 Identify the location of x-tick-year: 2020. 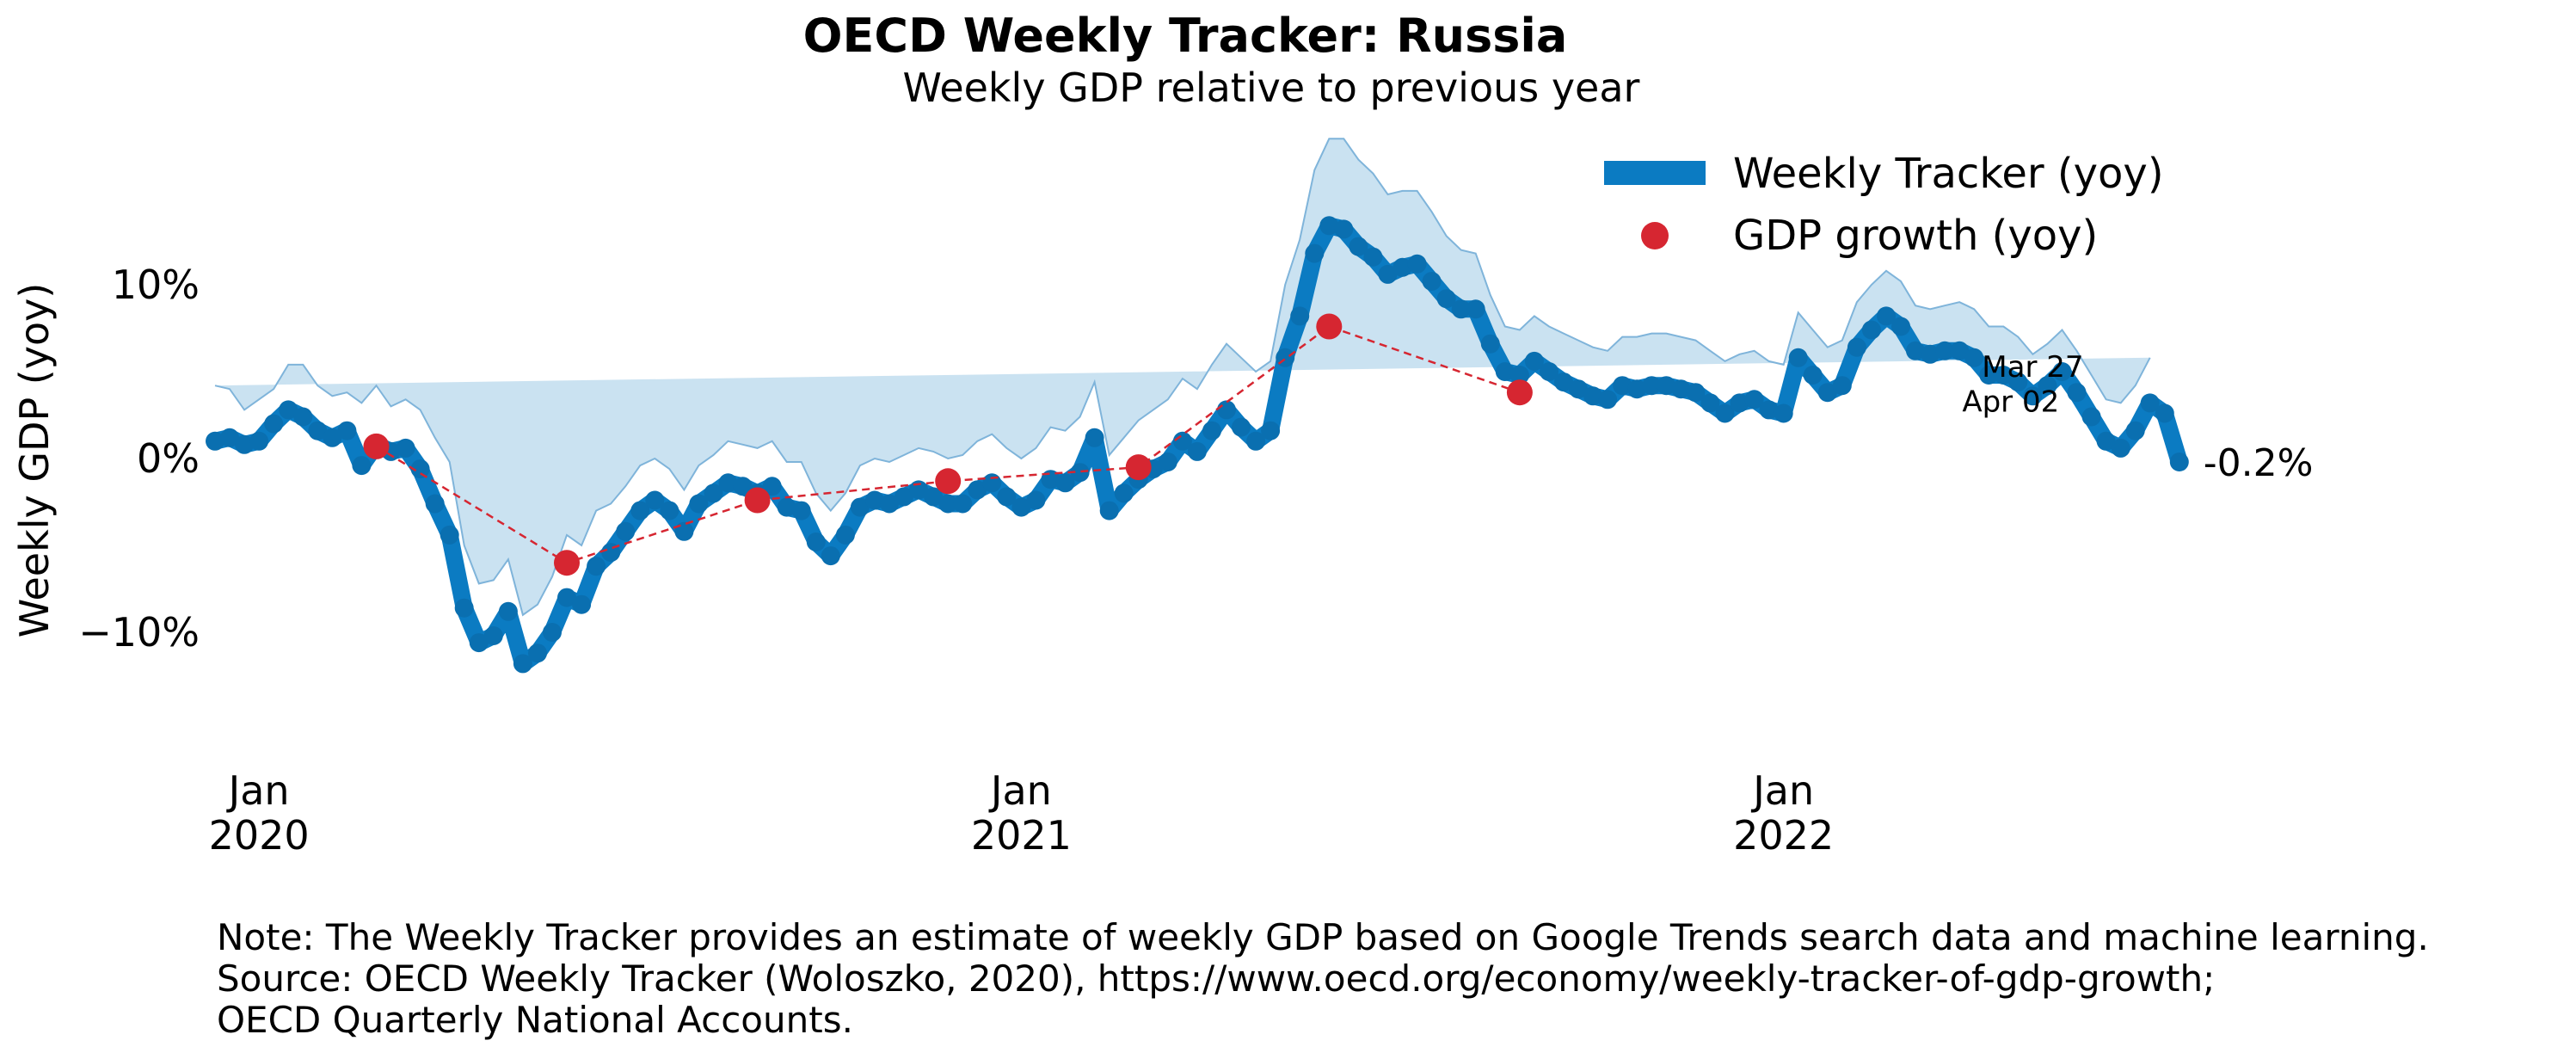
(259, 836).